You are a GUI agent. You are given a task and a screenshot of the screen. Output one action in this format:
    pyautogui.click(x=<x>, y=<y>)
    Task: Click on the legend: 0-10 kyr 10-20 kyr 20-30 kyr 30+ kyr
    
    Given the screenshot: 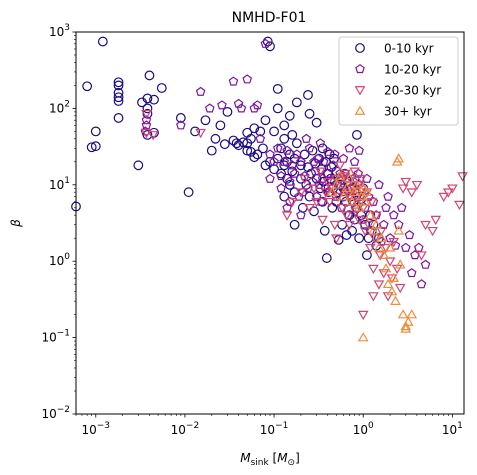 What is the action you would take?
    pyautogui.click(x=398, y=81)
    